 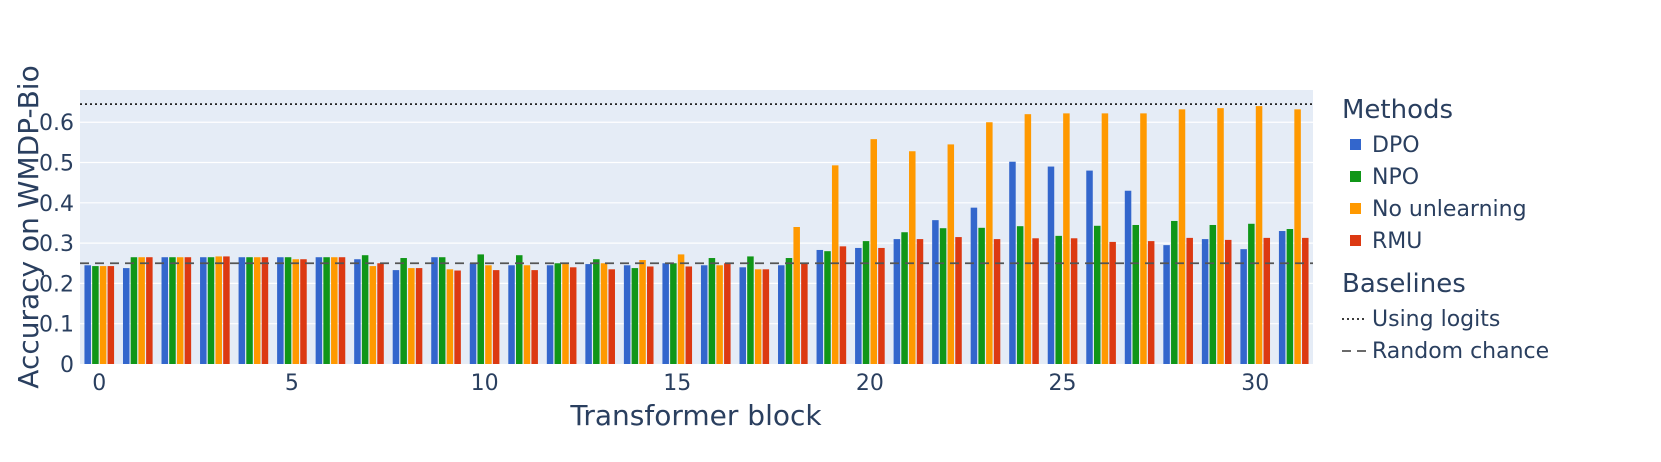 What do you see at coordinates (1436, 319) in the screenshot?
I see `legend-label-using-logits: Using logits` at bounding box center [1436, 319].